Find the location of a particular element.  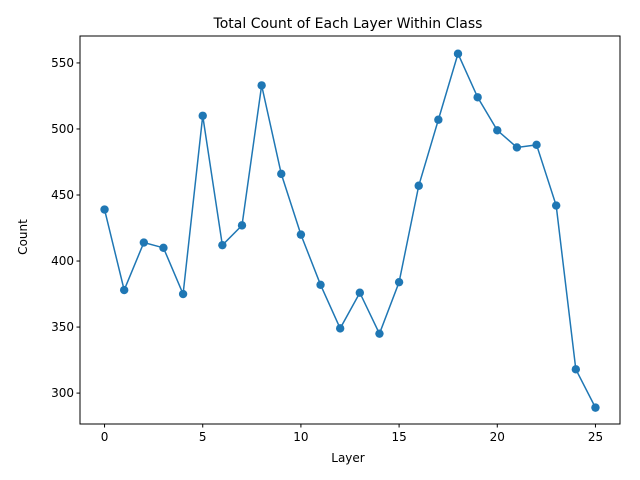

y-tick-label: 400 is located at coordinates (62, 261).